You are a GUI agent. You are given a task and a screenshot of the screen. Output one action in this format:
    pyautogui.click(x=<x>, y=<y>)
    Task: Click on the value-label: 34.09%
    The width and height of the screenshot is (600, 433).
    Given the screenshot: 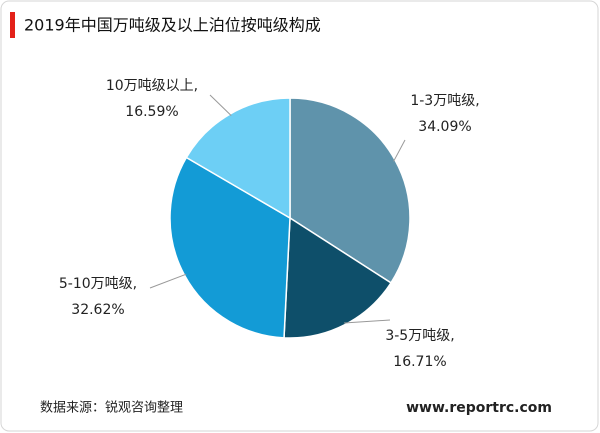 What is the action you would take?
    pyautogui.click(x=444, y=127)
    